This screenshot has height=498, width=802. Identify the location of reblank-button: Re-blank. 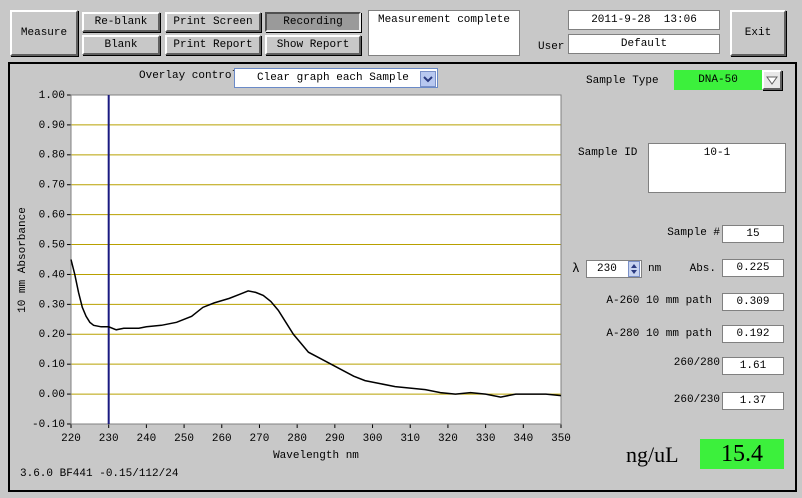
(121, 22).